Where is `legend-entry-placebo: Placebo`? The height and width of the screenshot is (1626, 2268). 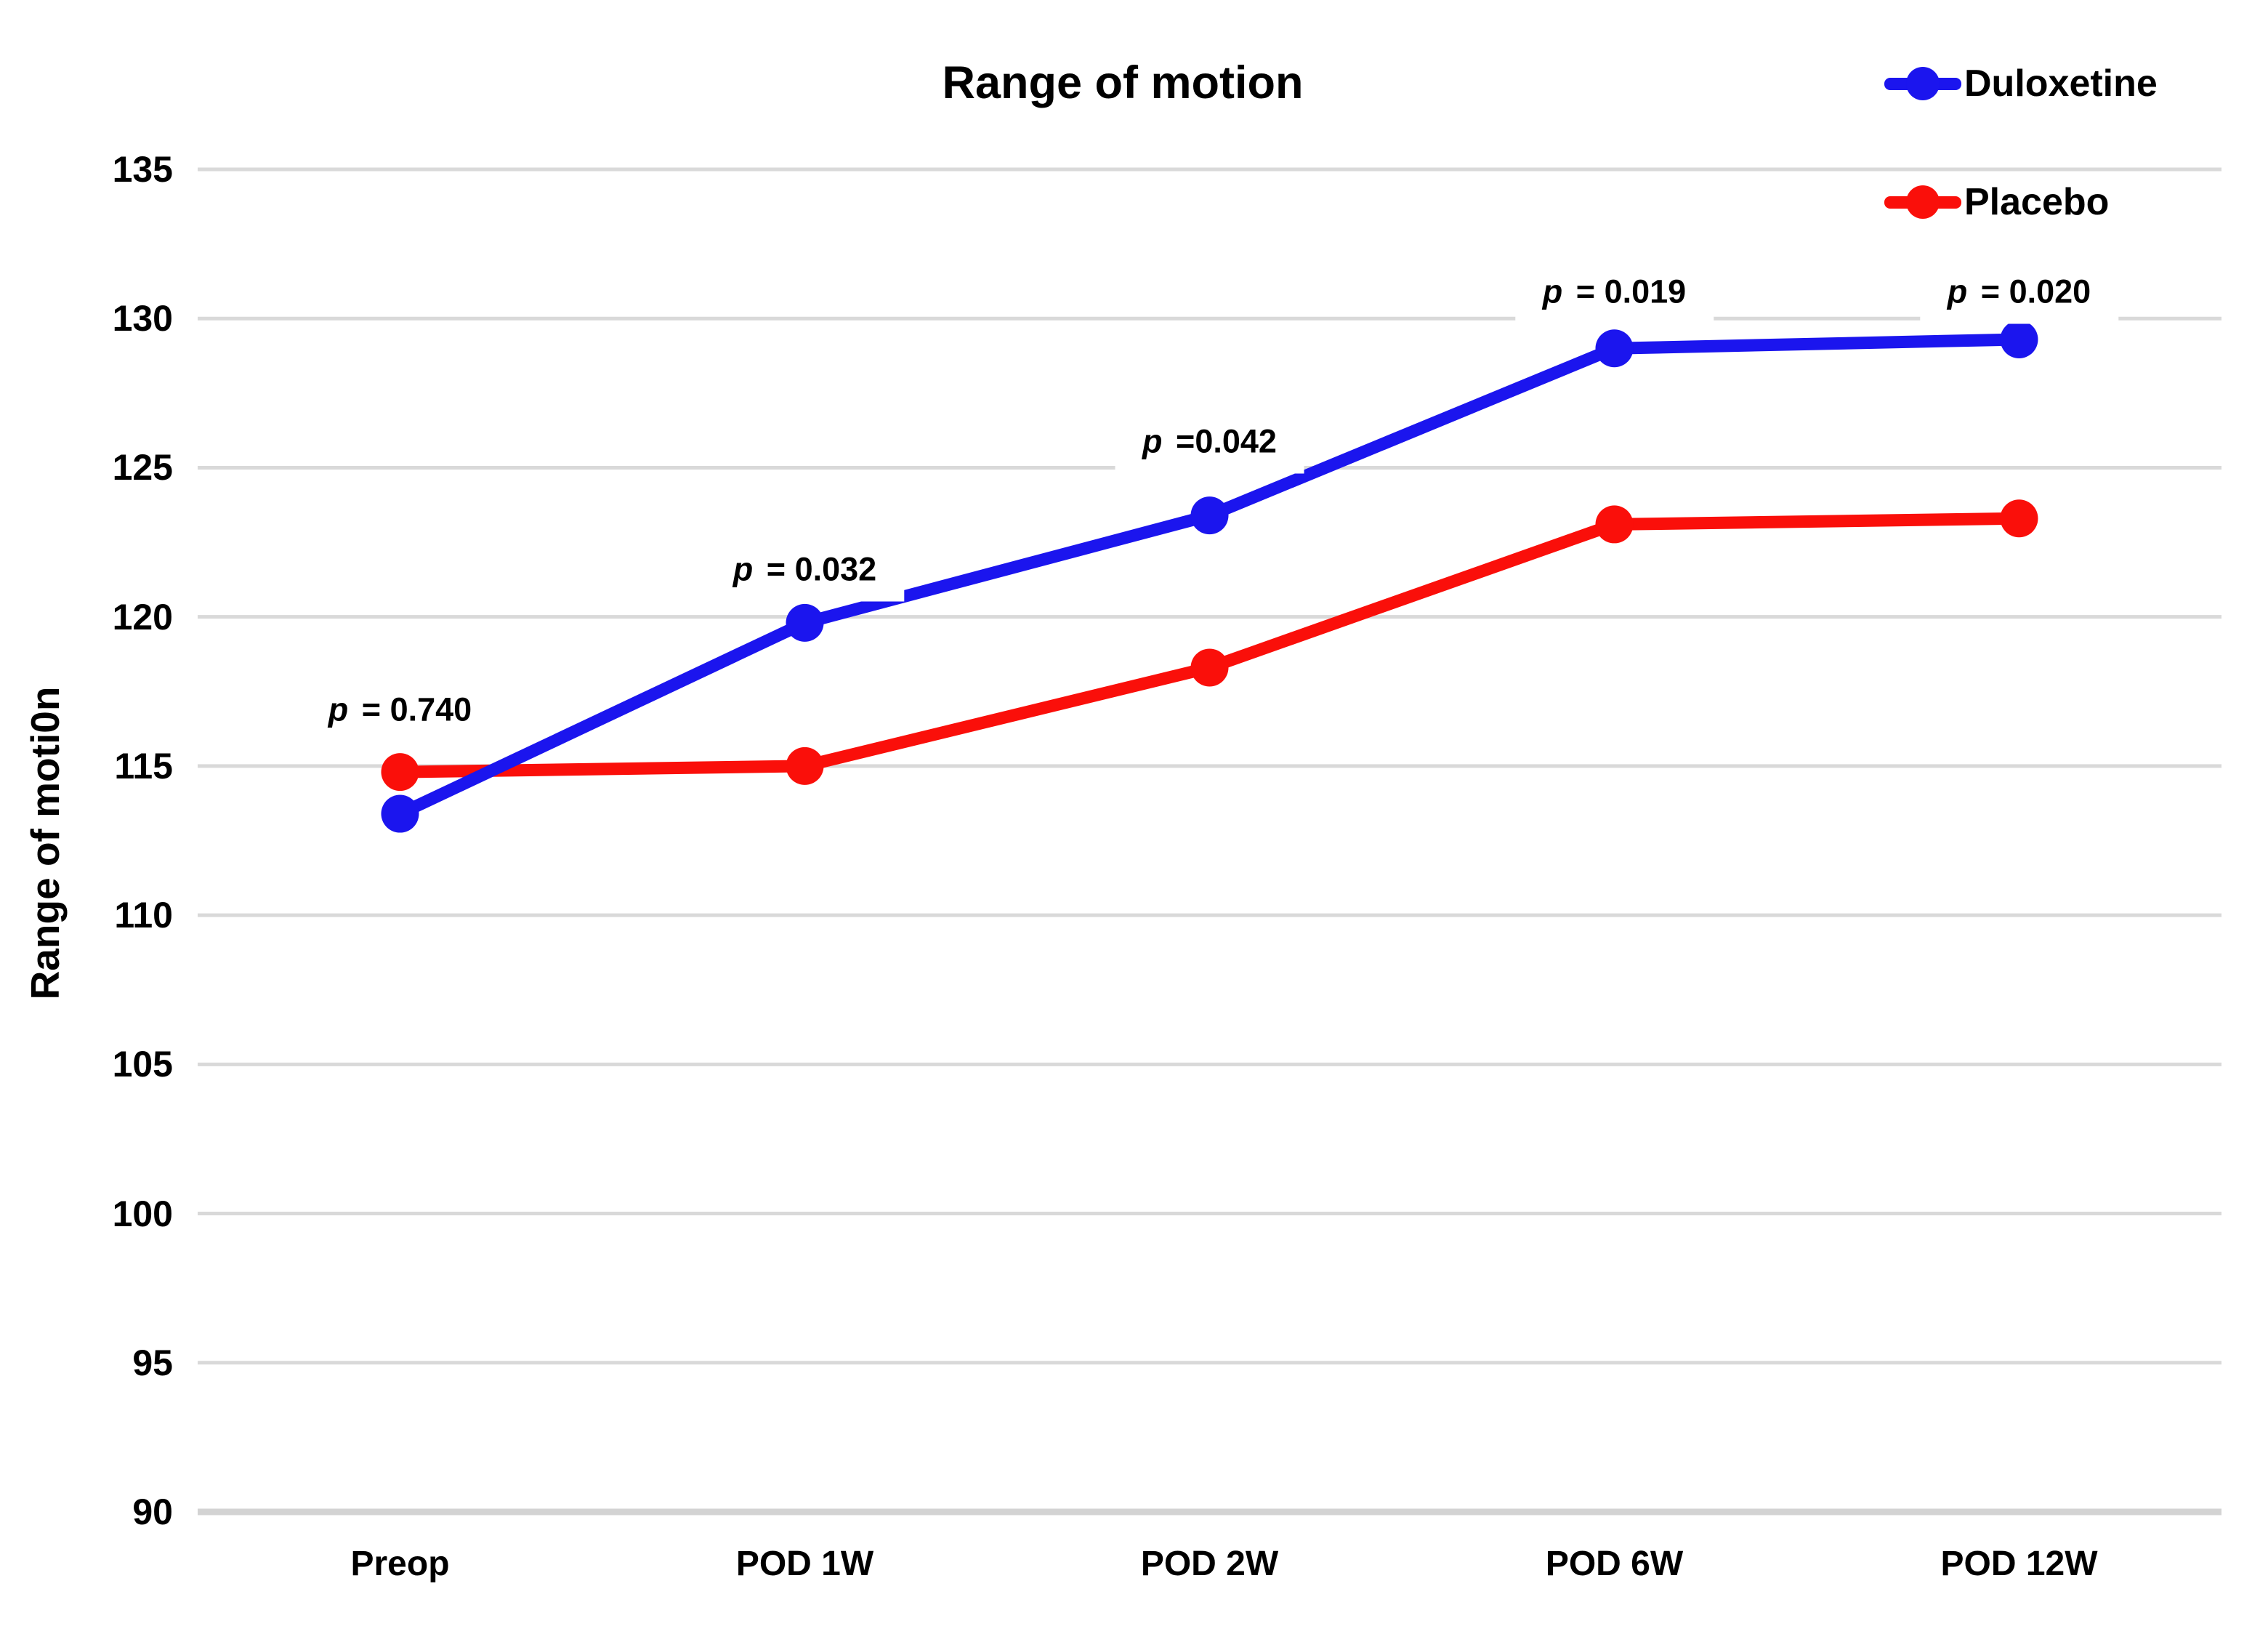
legend-entry-placebo: Placebo is located at coordinates (1997, 202).